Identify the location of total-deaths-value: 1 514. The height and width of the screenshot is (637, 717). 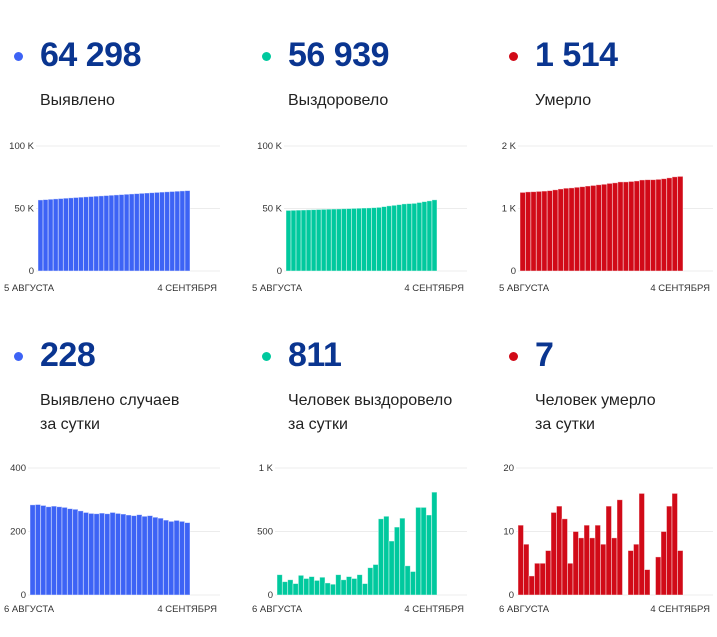
(576, 55).